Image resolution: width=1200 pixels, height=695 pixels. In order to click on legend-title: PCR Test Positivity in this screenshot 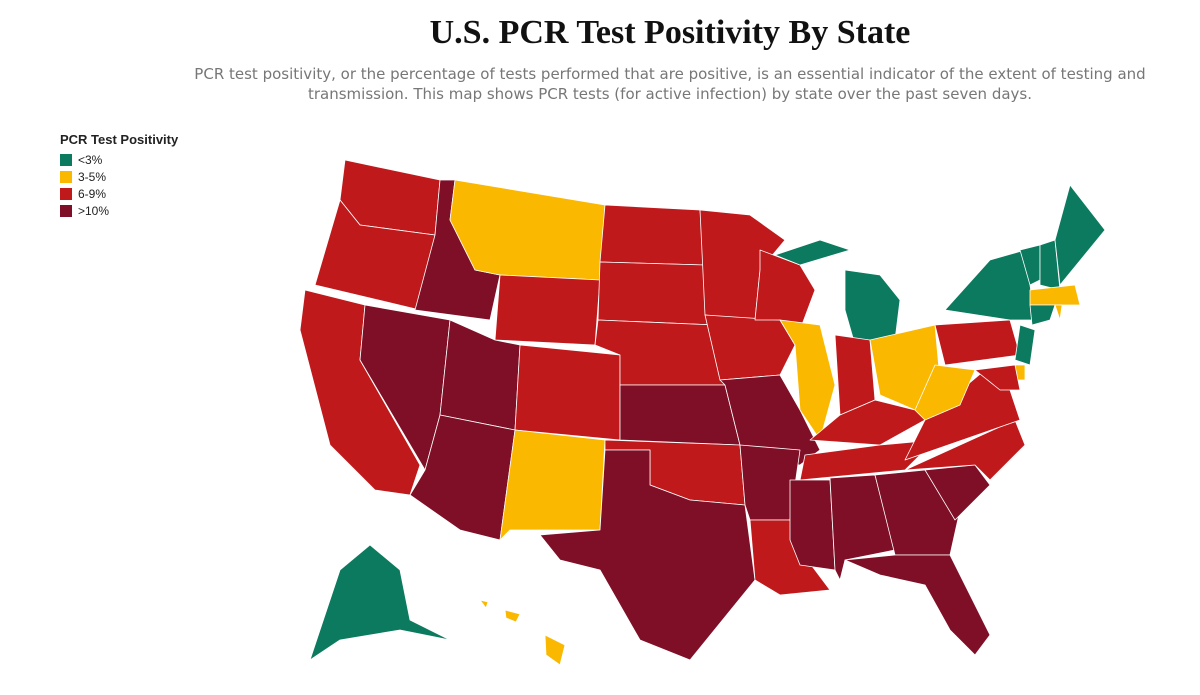, I will do `click(119, 139)`.